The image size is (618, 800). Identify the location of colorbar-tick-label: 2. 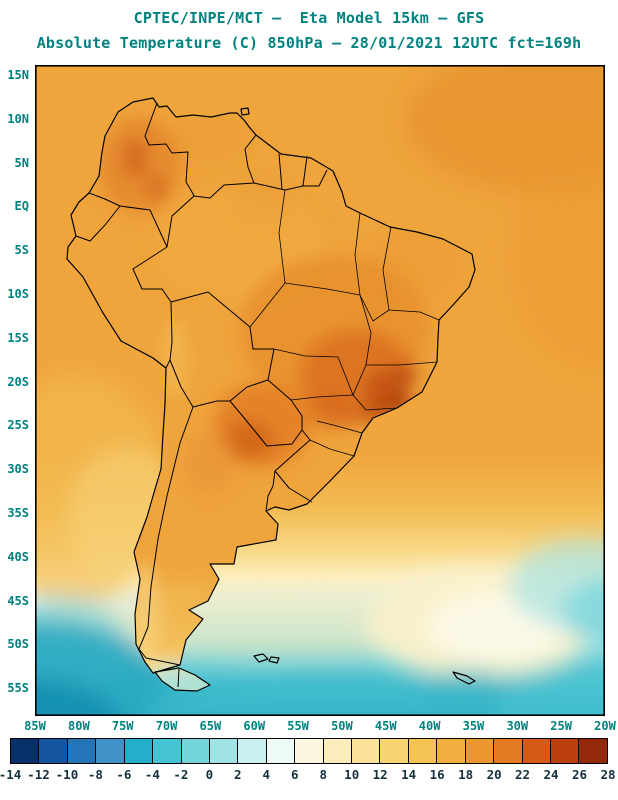
(238, 774).